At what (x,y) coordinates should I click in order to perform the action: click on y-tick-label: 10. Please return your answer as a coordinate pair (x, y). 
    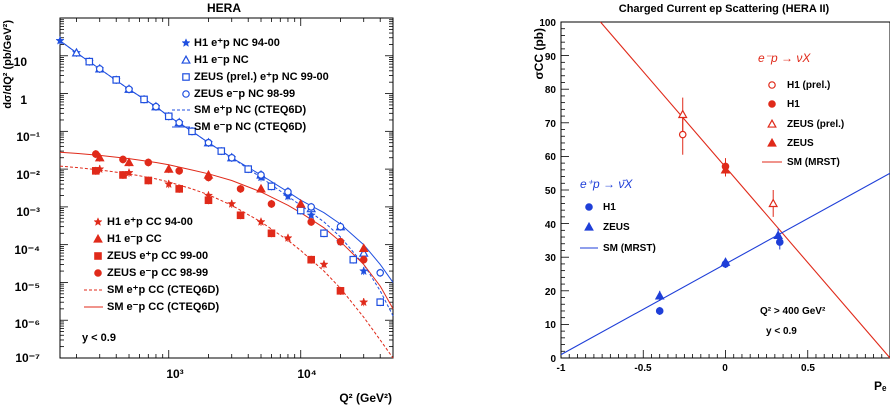
    Looking at the image, I should click on (551, 325).